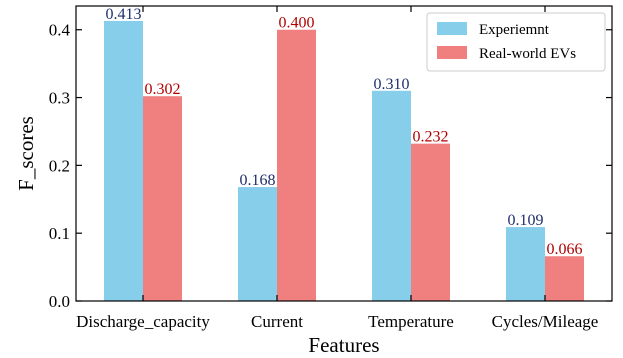 Image resolution: width=623 pixels, height=358 pixels. What do you see at coordinates (526, 220) in the screenshot?
I see `bar-value-label: 0.109` at bounding box center [526, 220].